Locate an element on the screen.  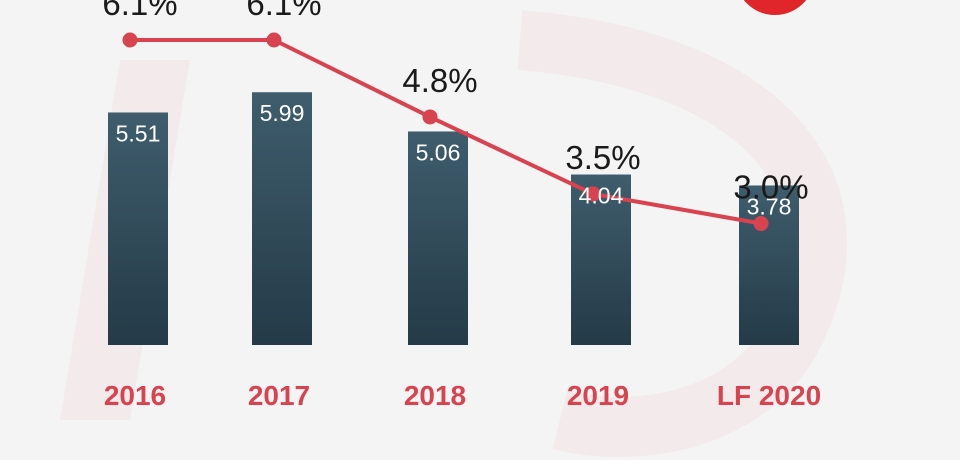
bar-2019 is located at coordinates (601, 259).